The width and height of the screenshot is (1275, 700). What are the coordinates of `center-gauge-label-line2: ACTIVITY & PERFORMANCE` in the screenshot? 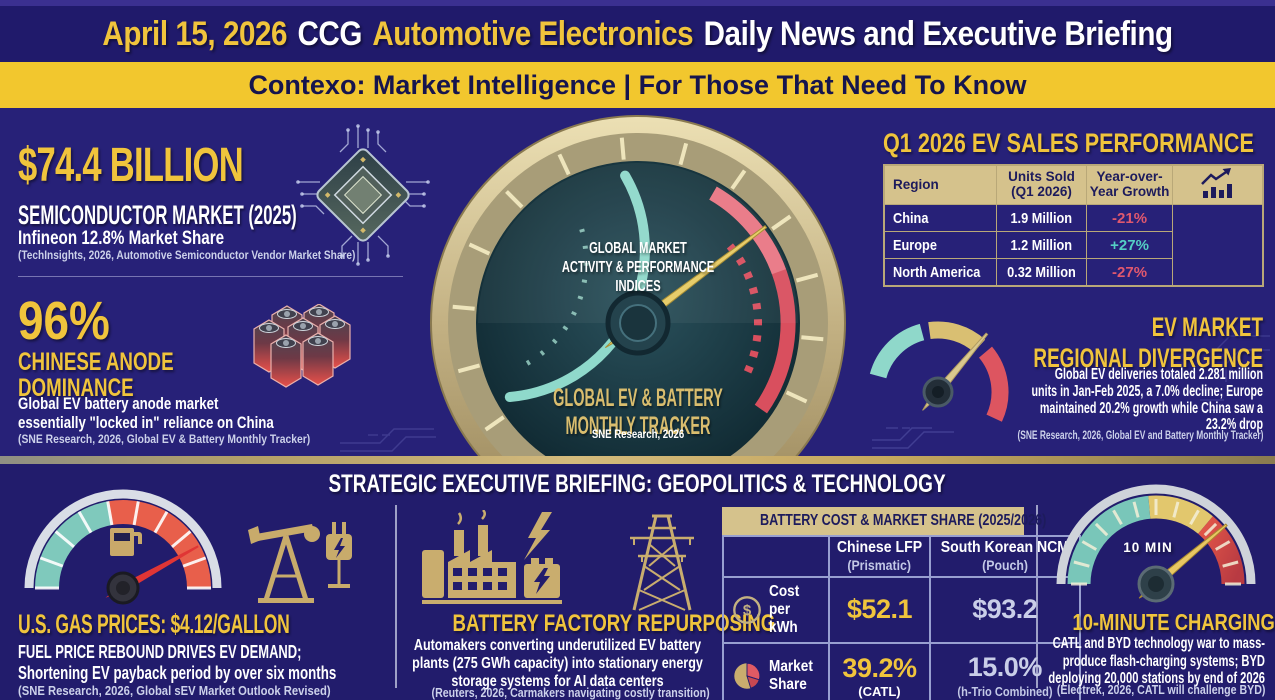 It's located at (638, 267).